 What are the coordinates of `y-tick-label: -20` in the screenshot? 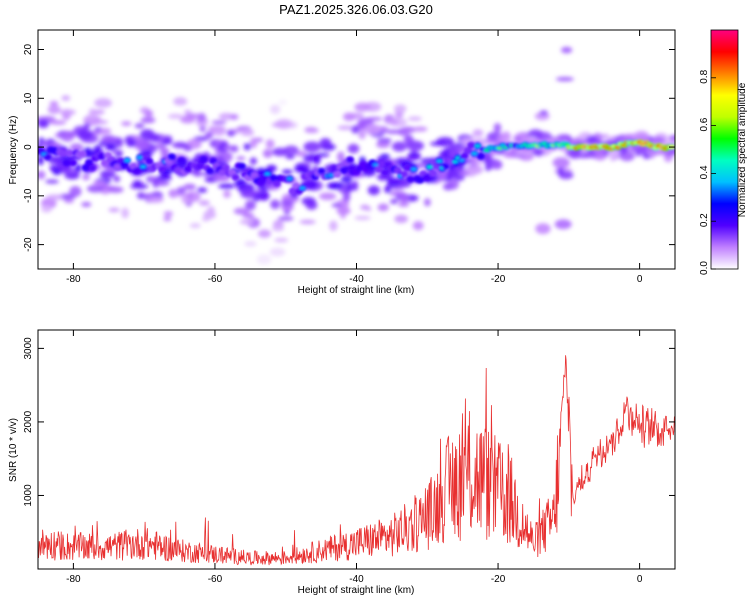 It's located at (28, 244).